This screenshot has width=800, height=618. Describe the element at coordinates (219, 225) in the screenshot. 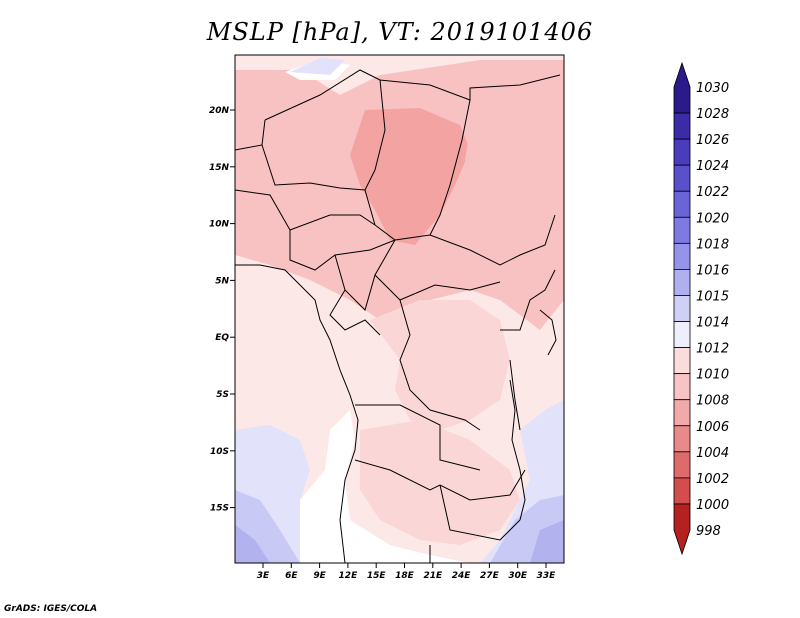

I see `lat-tick-label: 10N` at that location.